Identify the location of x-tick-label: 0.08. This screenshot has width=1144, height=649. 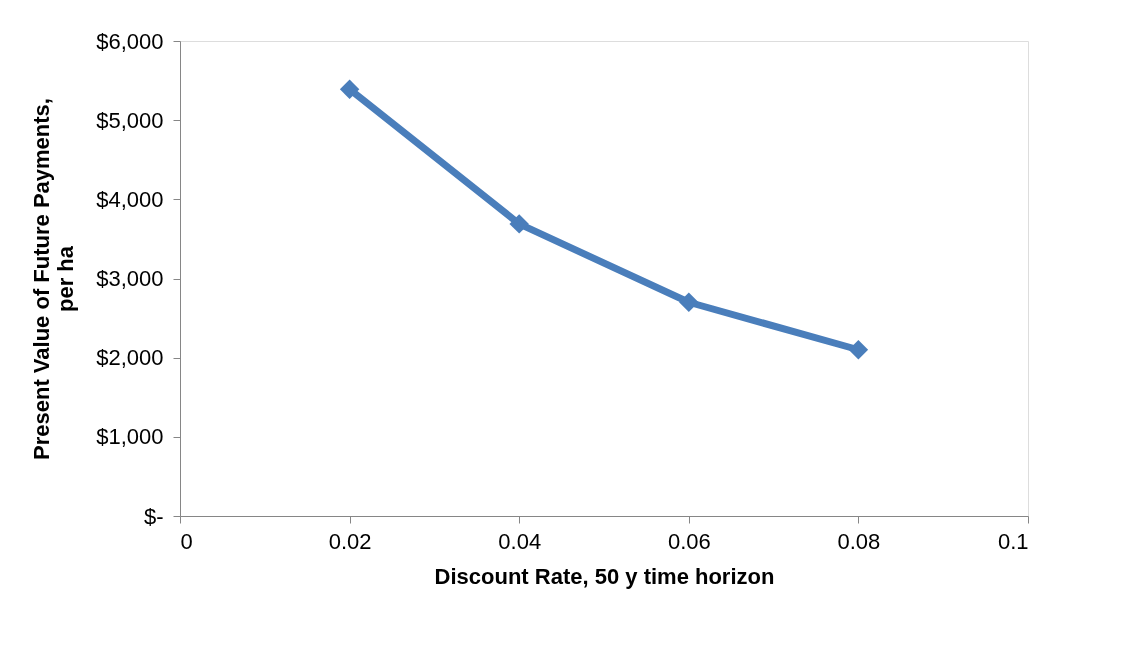
(859, 541).